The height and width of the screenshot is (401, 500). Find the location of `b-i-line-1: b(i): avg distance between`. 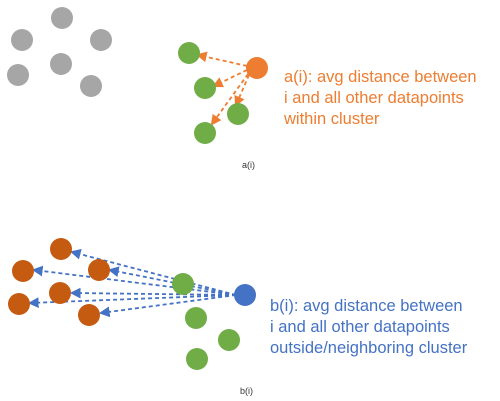

b-i-line-1: b(i): avg distance between is located at coordinates (366, 306).